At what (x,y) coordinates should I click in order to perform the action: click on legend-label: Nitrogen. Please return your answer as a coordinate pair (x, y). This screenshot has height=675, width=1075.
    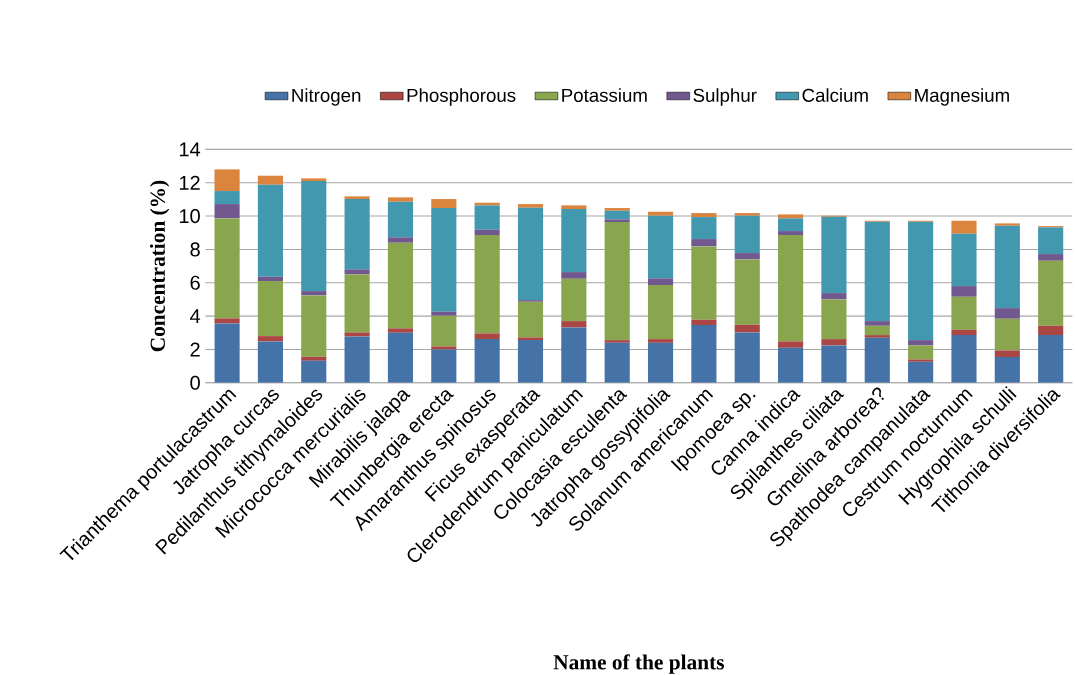
    Looking at the image, I should click on (326, 97).